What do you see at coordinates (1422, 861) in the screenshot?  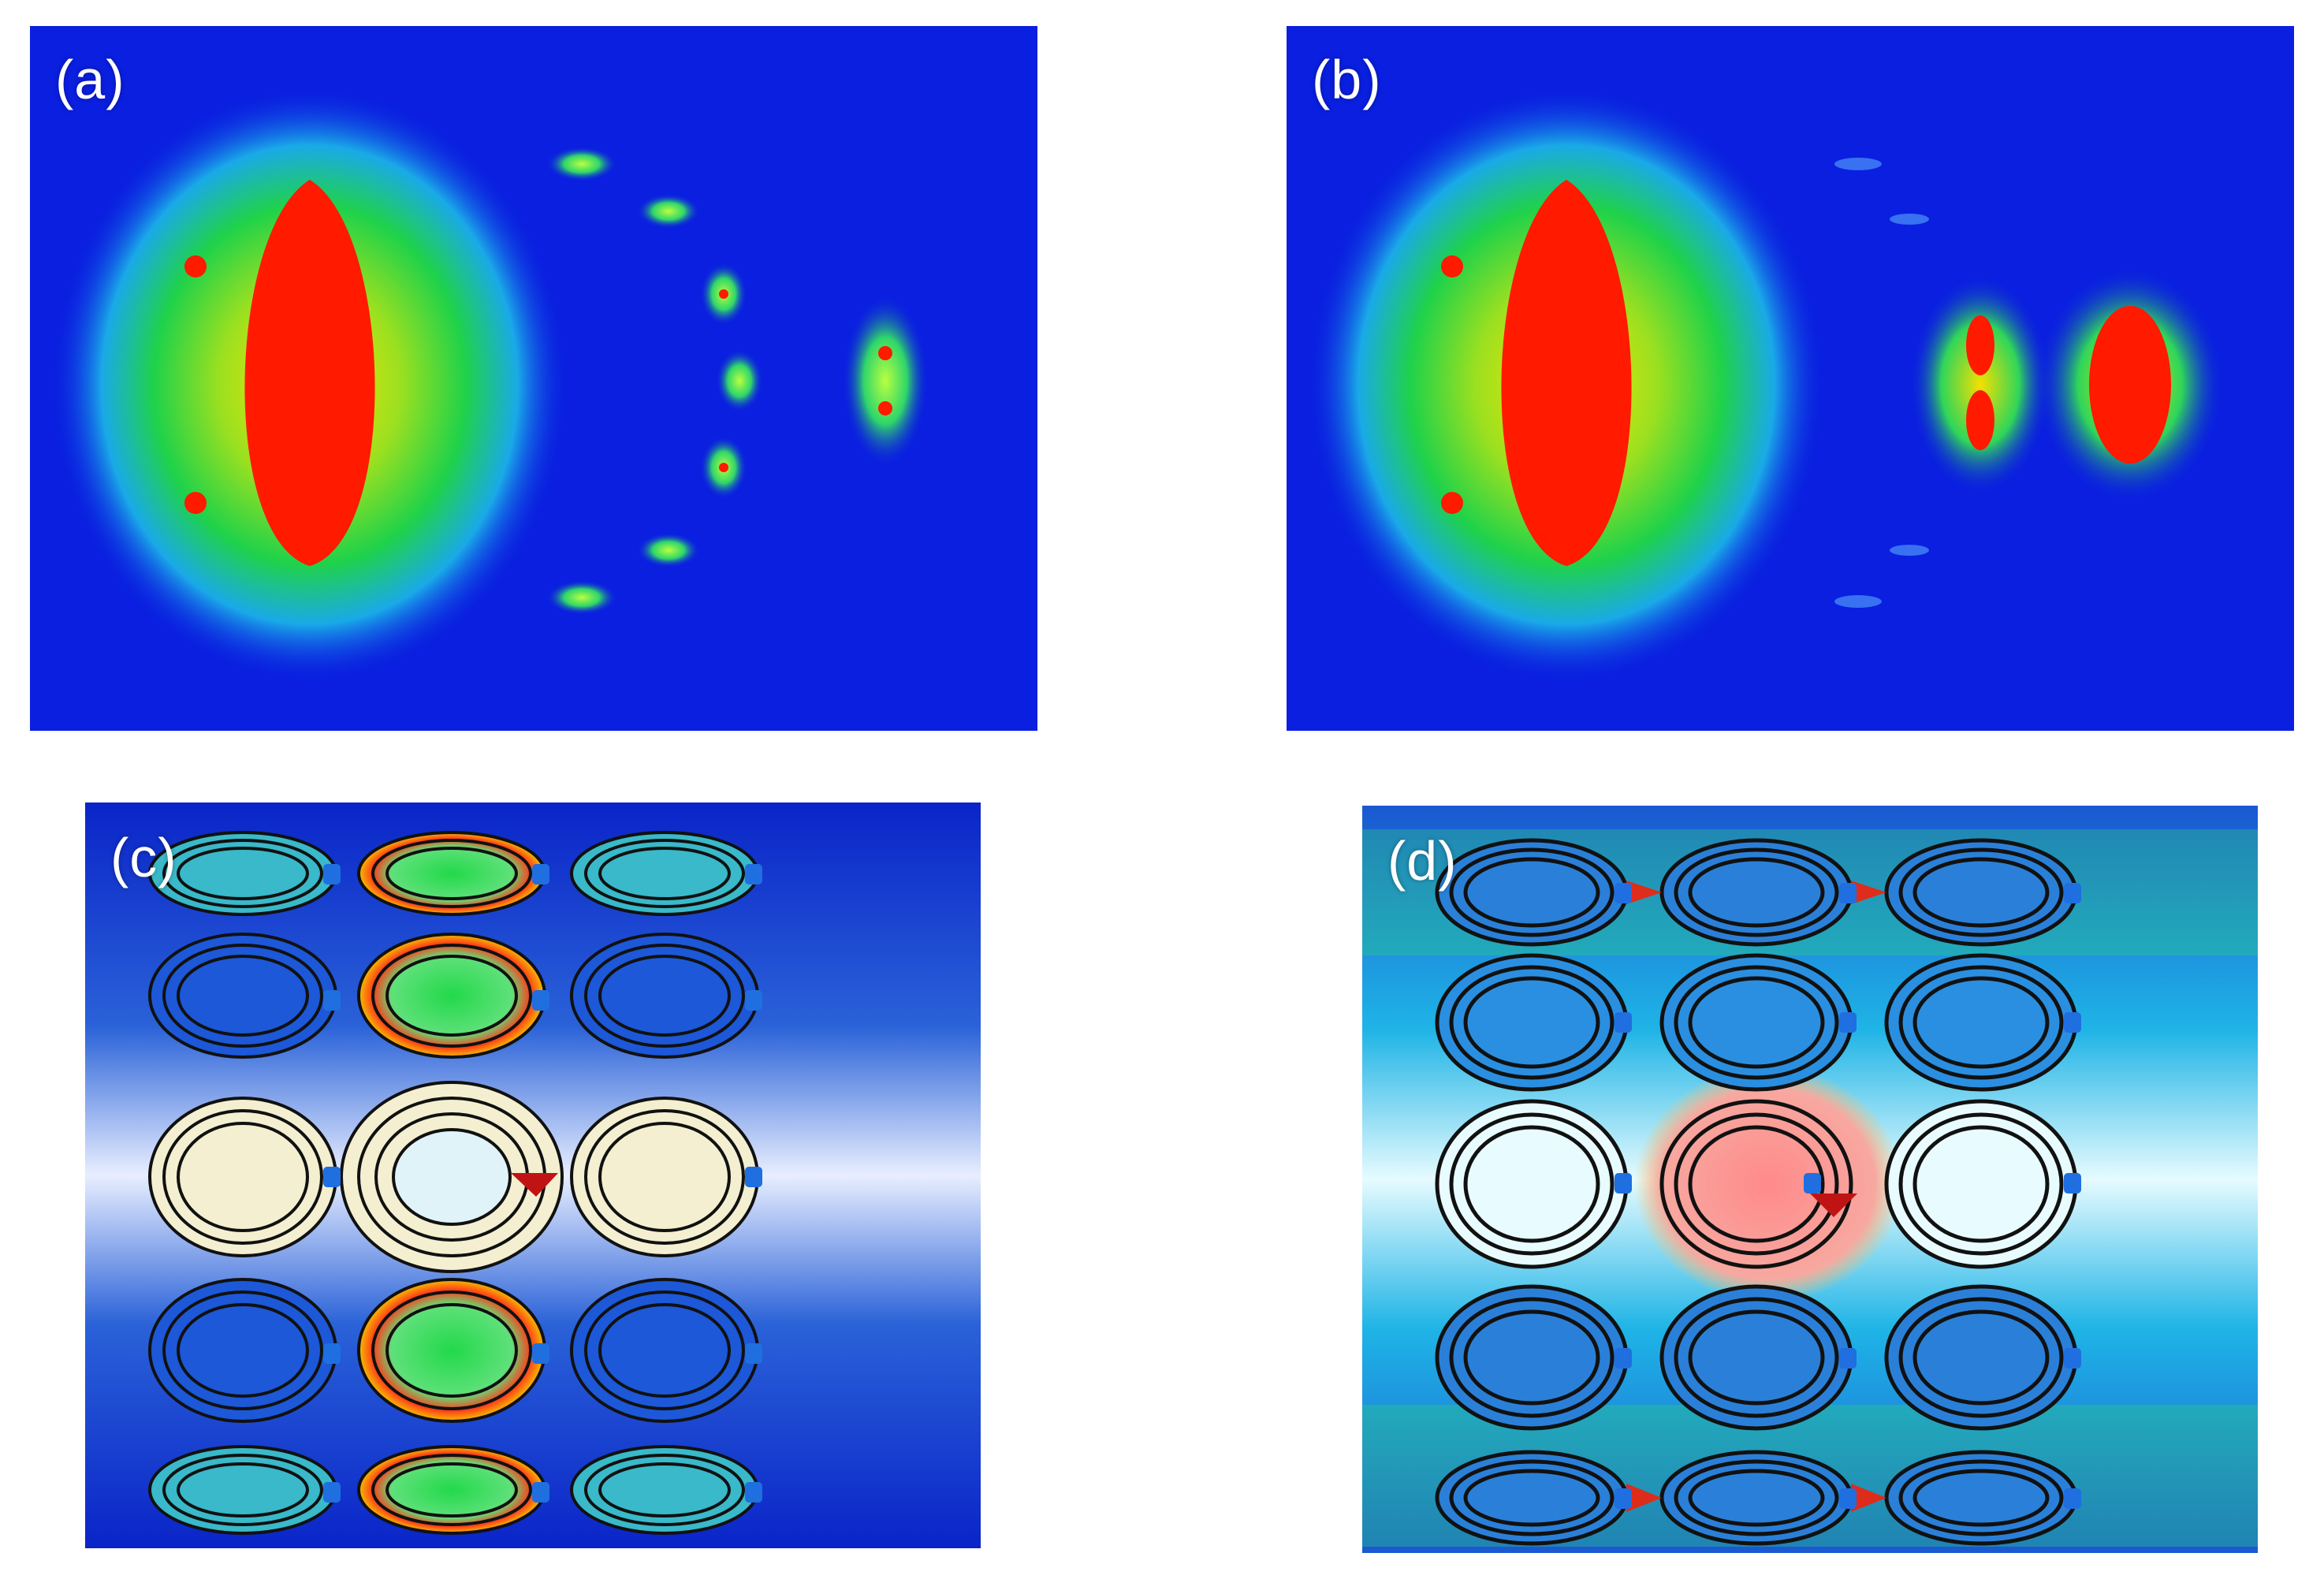 I see `panel-label-d: (d)` at bounding box center [1422, 861].